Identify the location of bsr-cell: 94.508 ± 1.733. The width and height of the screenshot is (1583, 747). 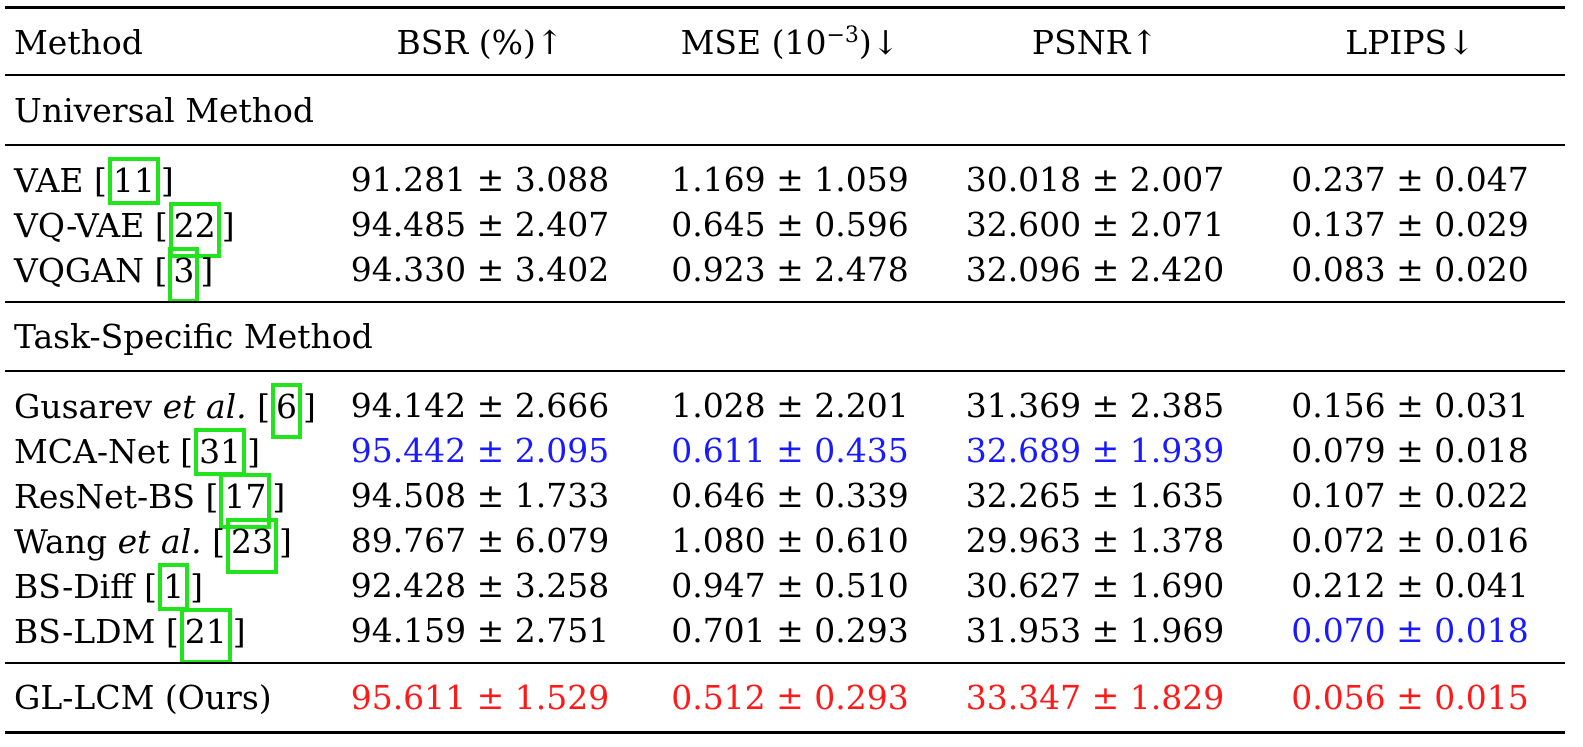
(480, 495).